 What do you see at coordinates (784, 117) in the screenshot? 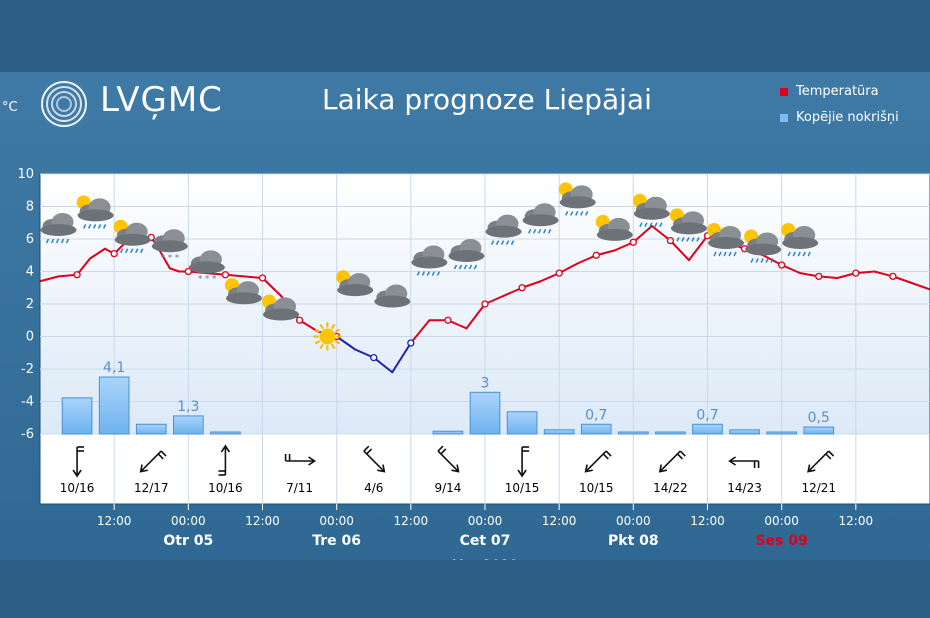
I see `legend-swatch-precipitation` at bounding box center [784, 117].